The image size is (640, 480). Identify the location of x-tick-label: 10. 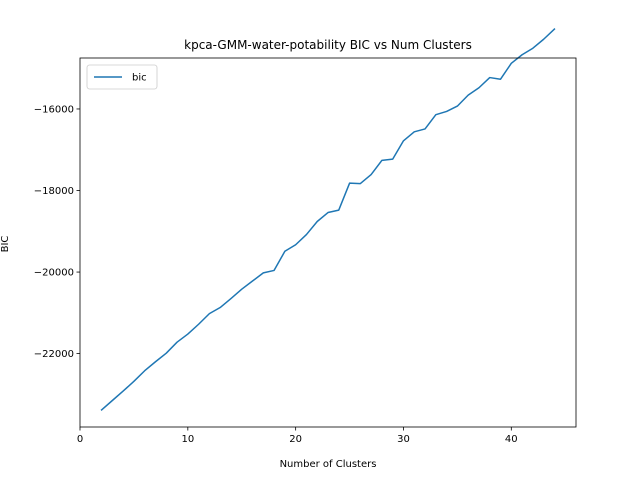
(187, 439).